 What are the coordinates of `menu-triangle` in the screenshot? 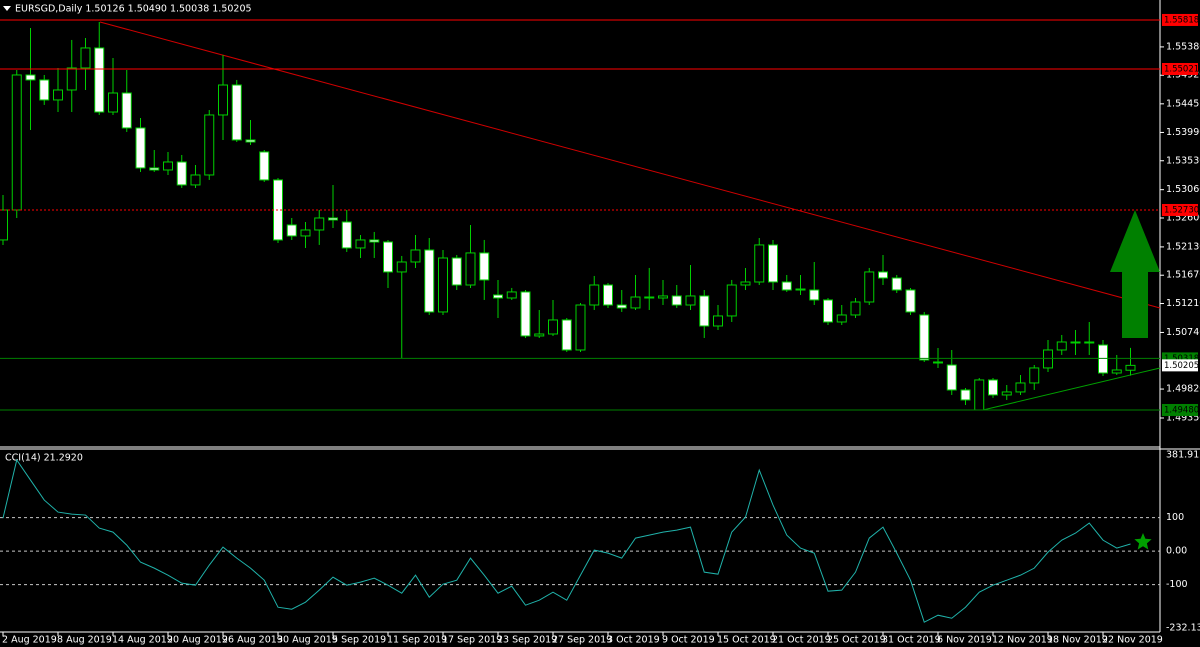 It's located at (7, 8).